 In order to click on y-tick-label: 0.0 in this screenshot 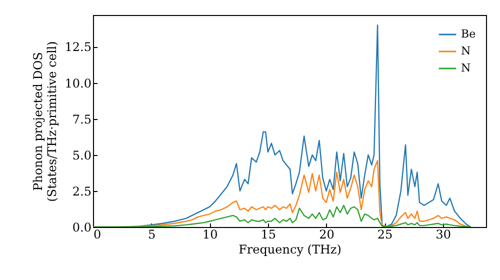, I will do `click(82, 227)`.